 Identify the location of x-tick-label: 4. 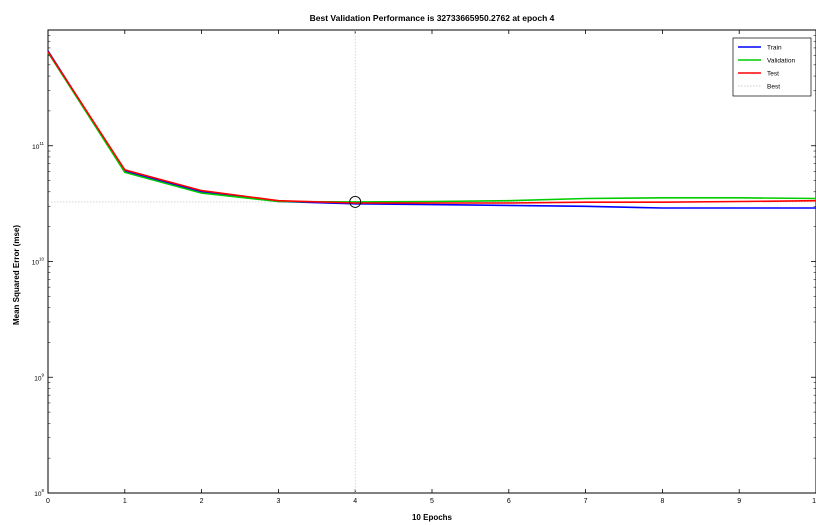
(355, 501).